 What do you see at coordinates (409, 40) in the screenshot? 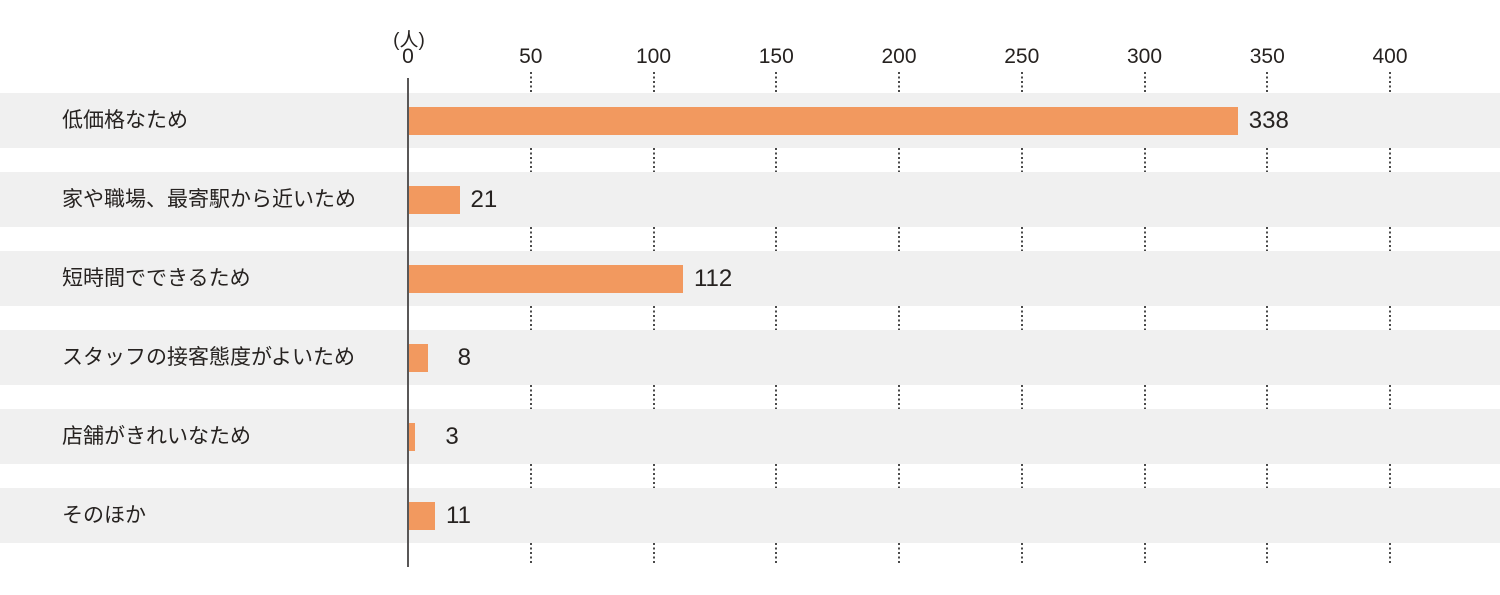
I see `axis-unit-label: (人)` at bounding box center [409, 40].